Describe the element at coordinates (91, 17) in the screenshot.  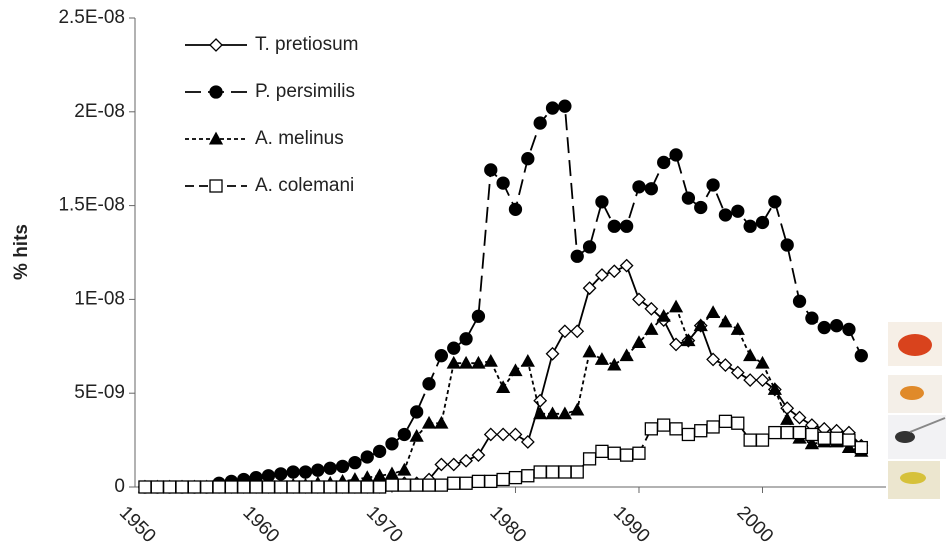
I see `y-tick-label: 2.5E-08` at that location.